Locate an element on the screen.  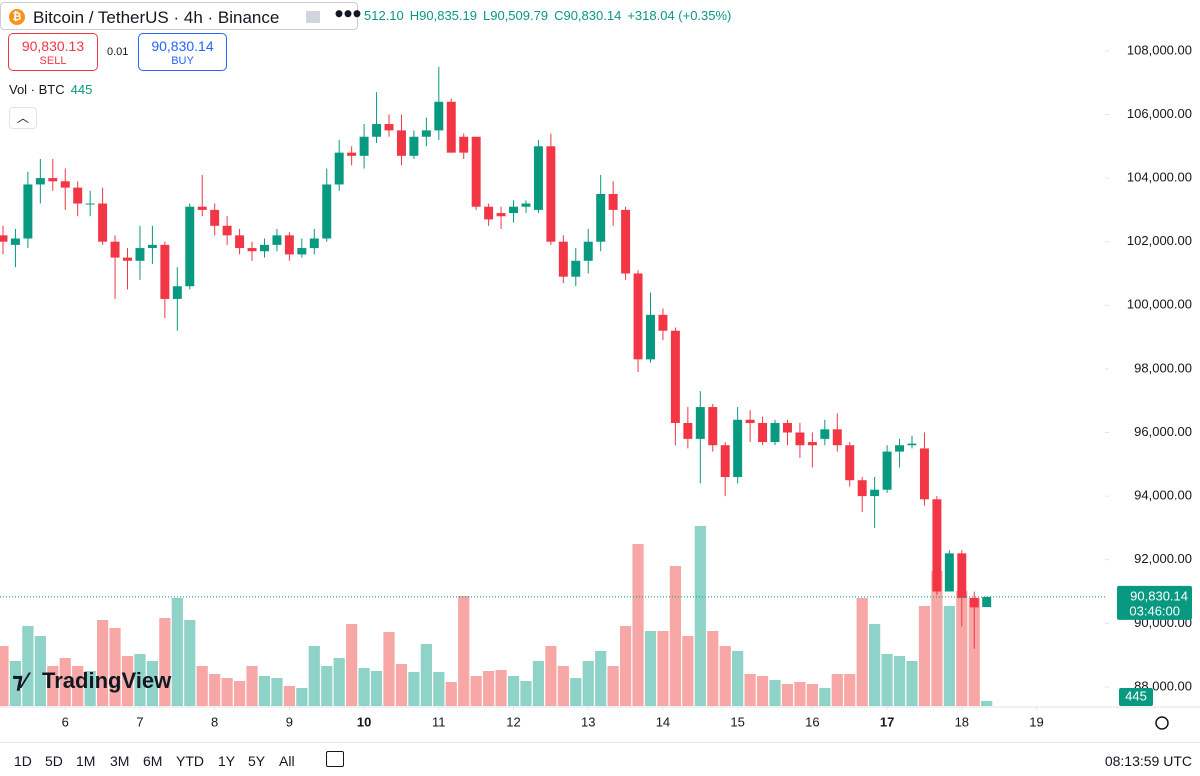
last-price-badge is located at coordinates (1154, 602).